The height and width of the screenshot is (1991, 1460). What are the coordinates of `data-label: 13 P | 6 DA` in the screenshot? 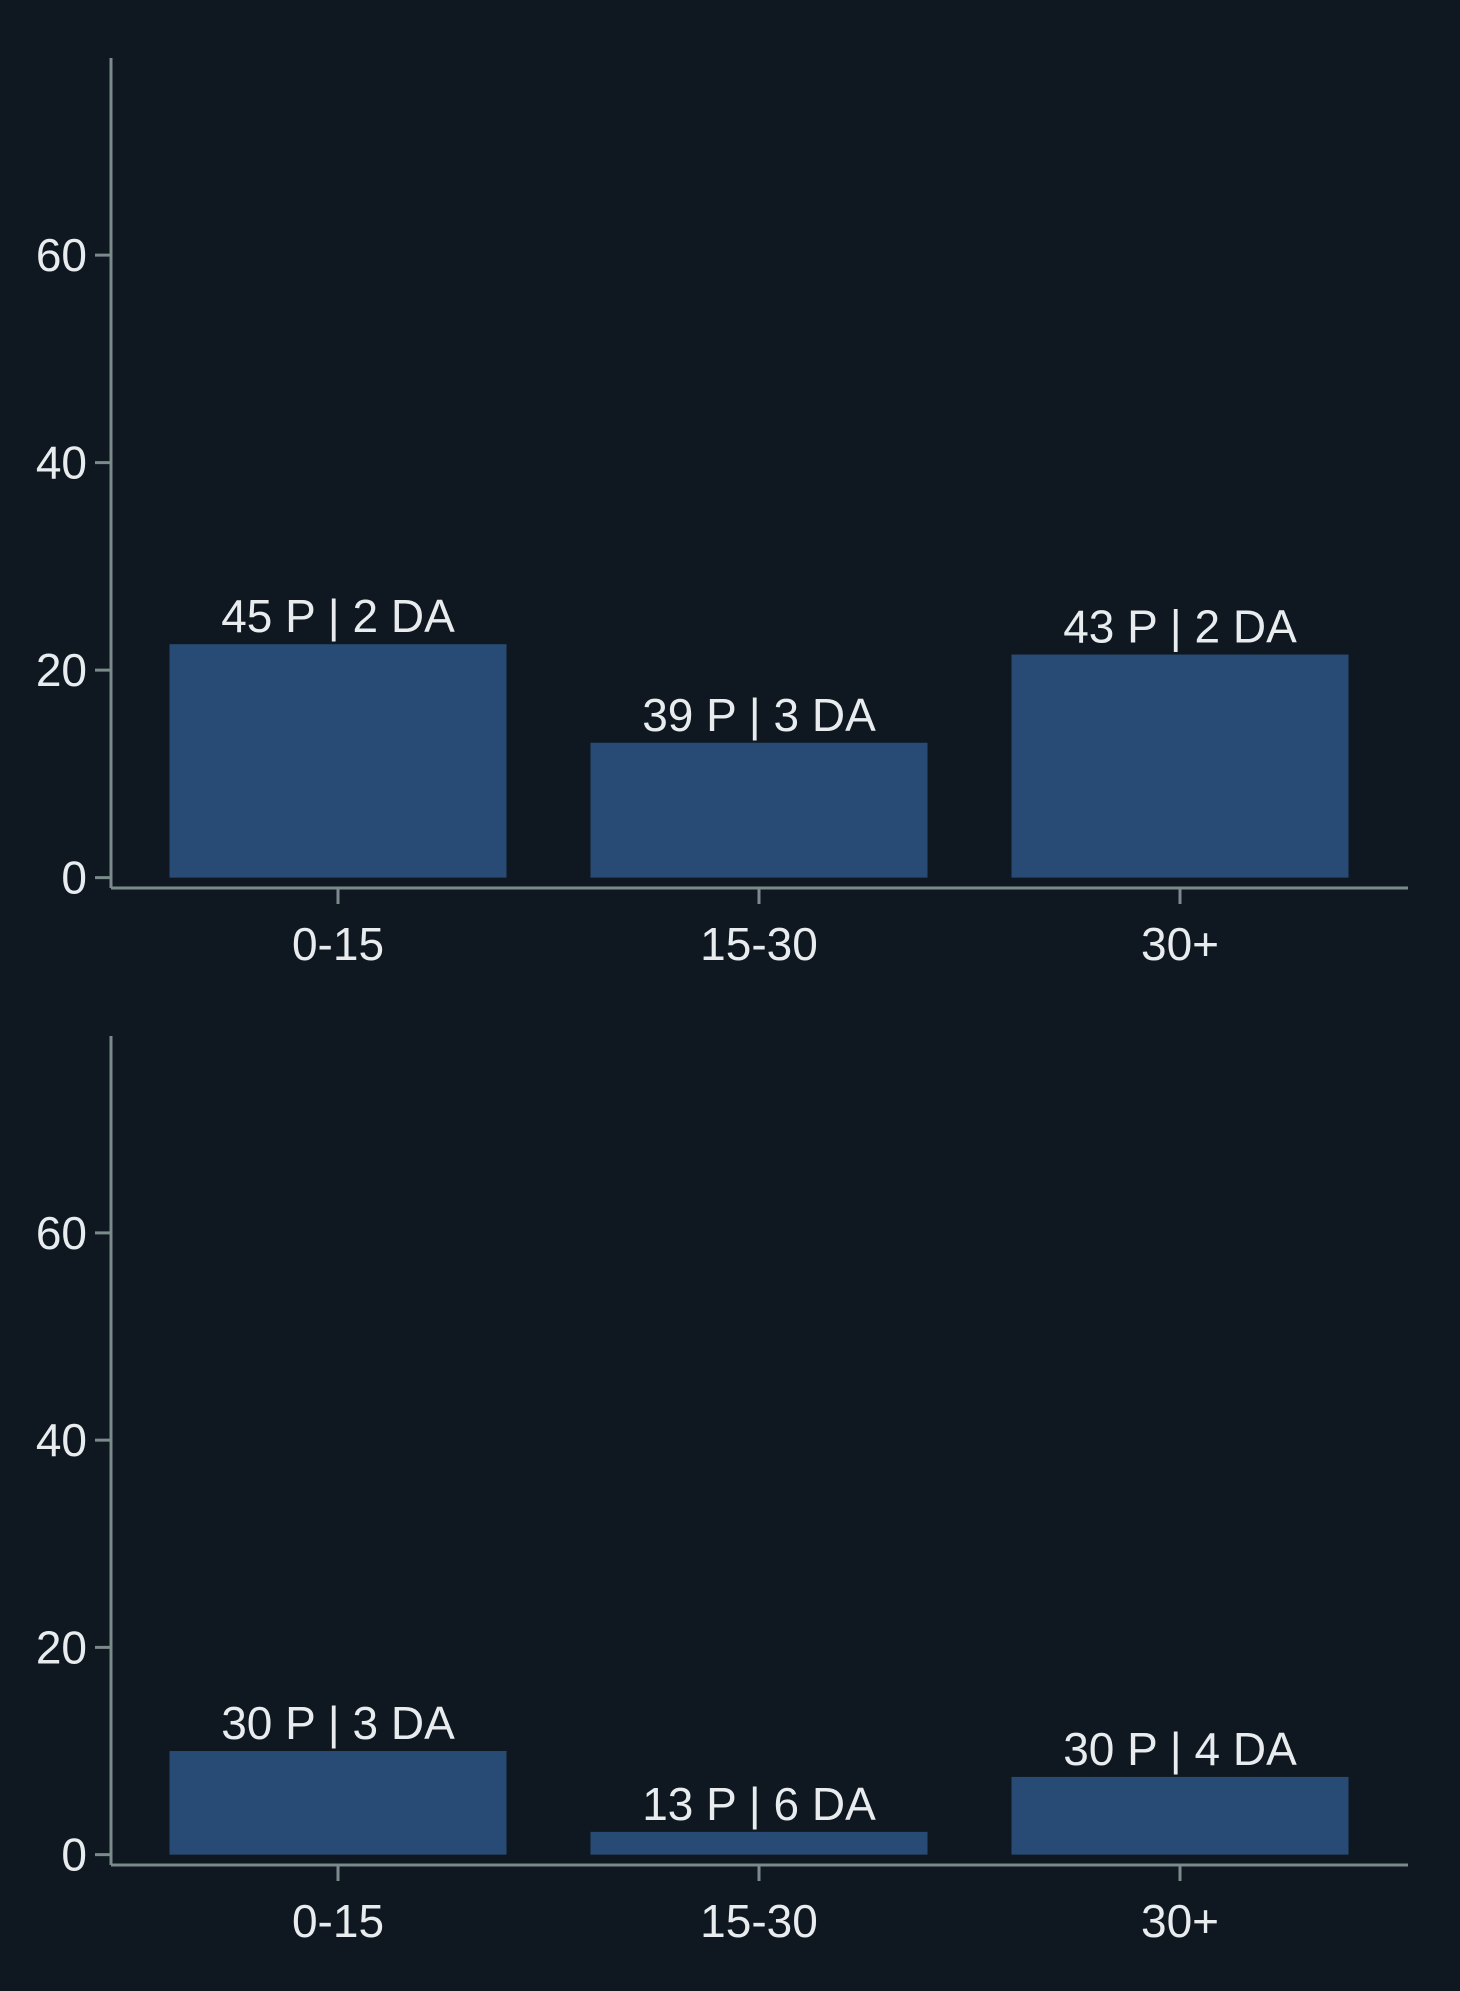 It's located at (759, 1804).